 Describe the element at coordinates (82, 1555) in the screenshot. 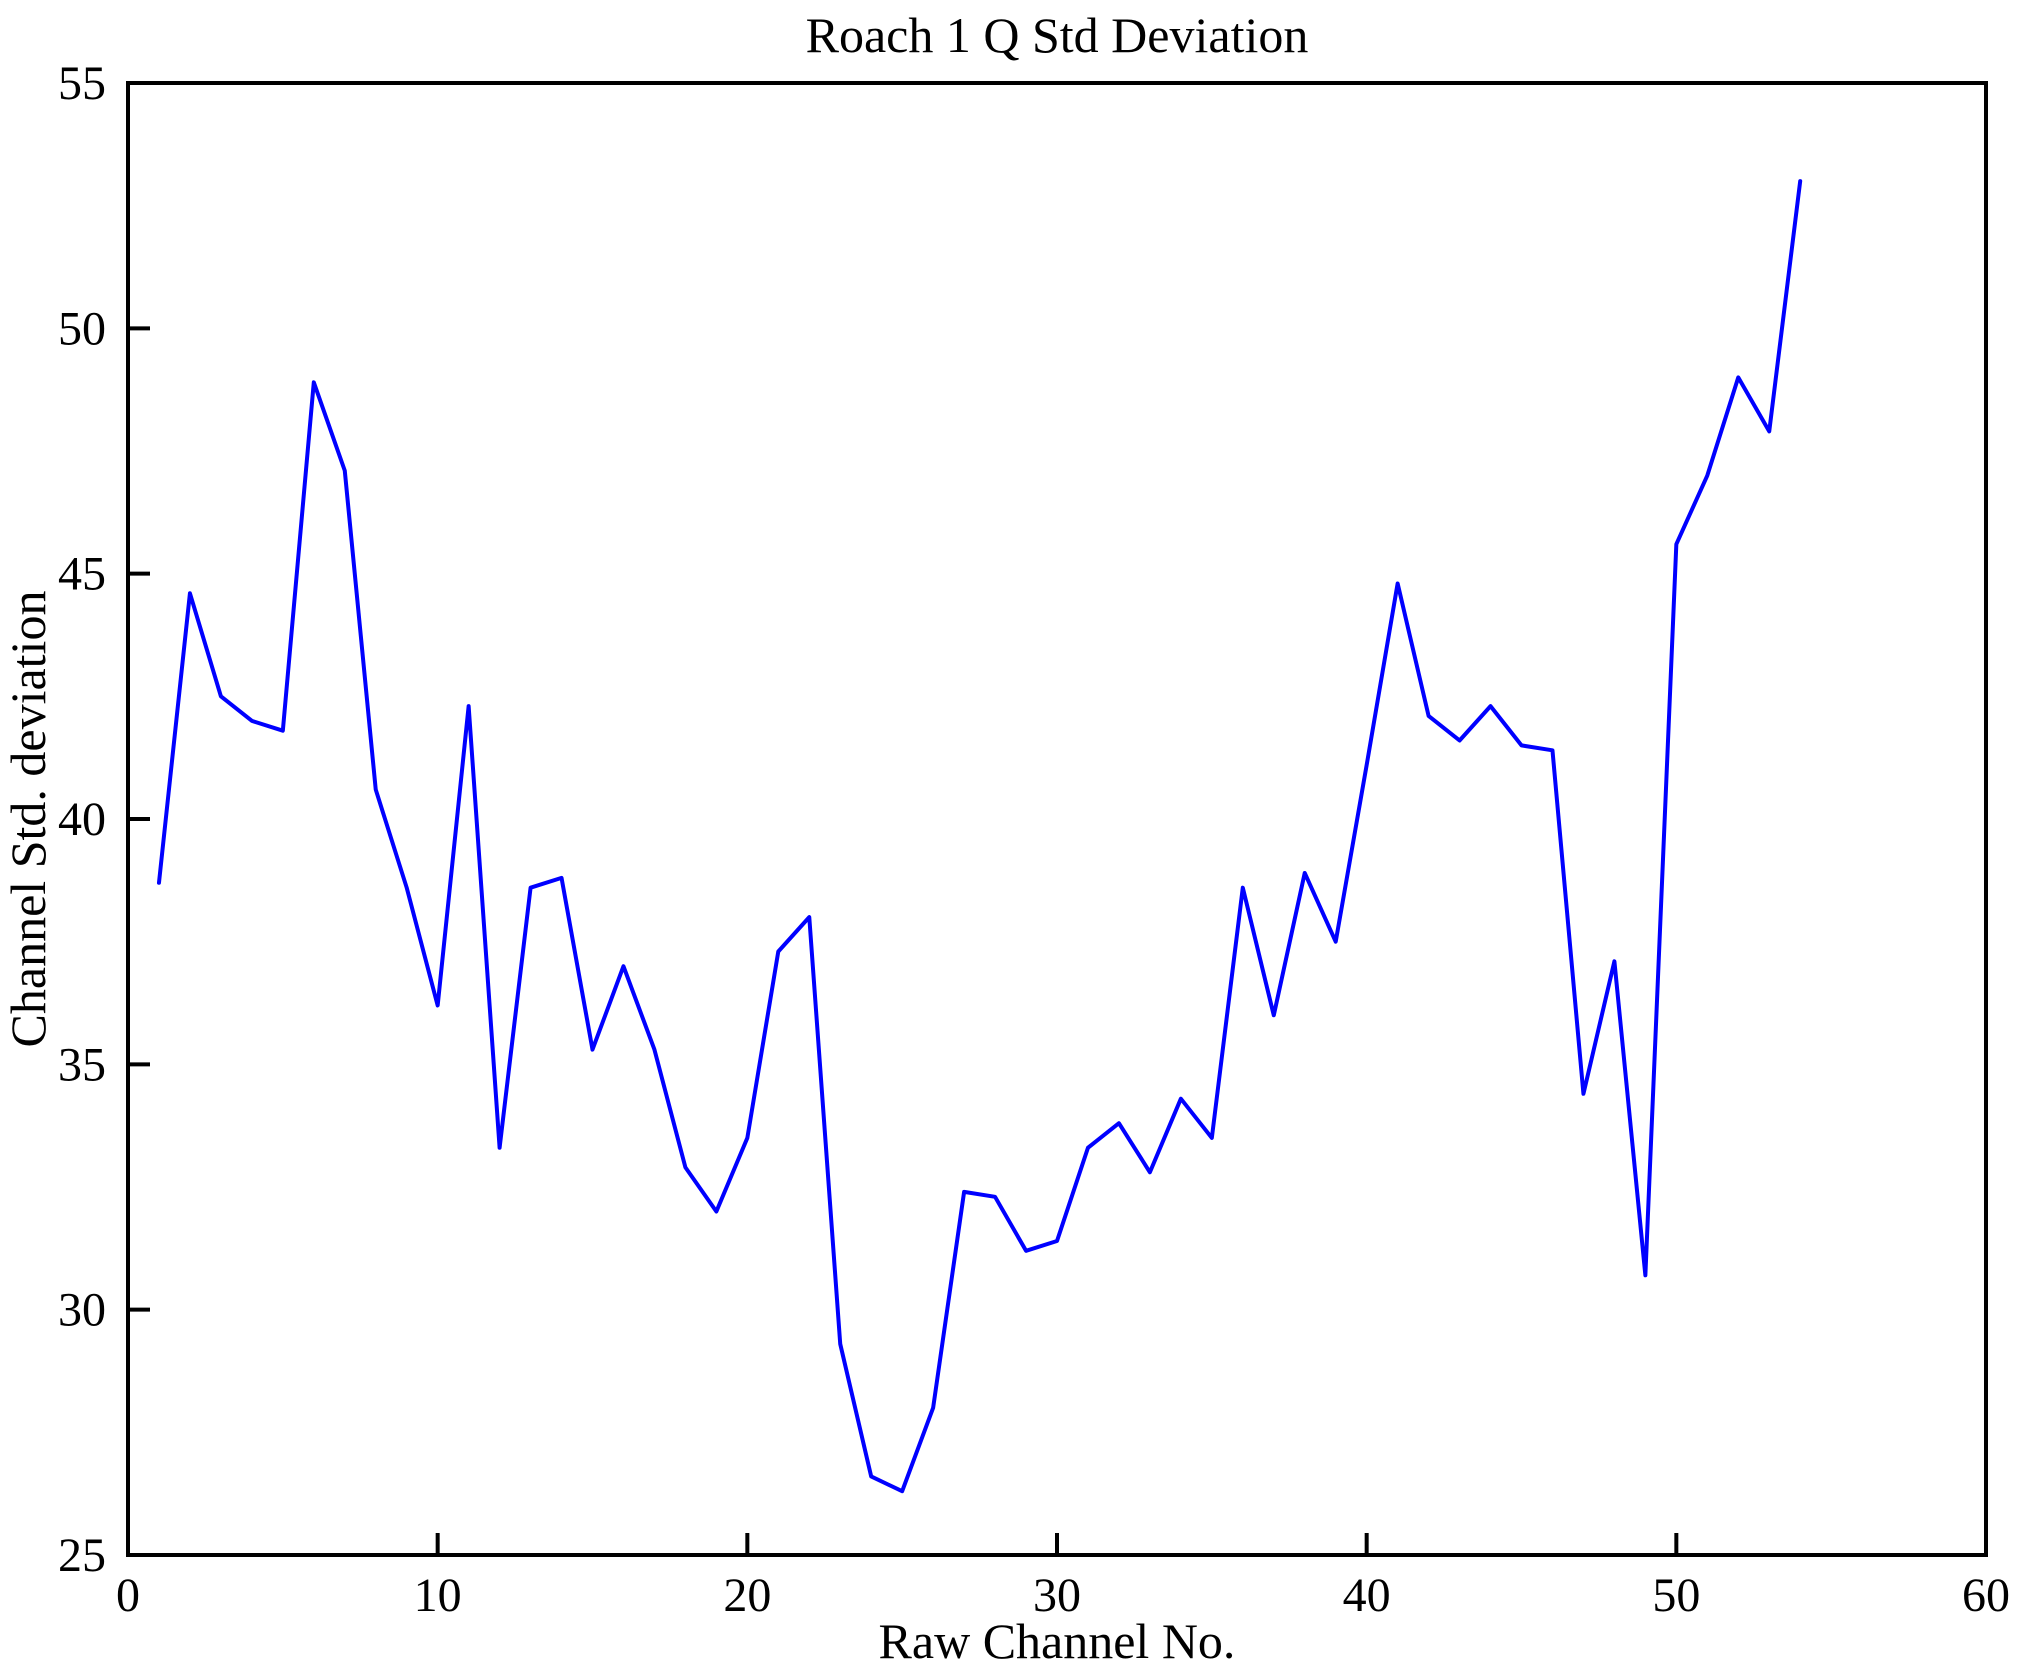

I see `y-tick-label: 25` at that location.